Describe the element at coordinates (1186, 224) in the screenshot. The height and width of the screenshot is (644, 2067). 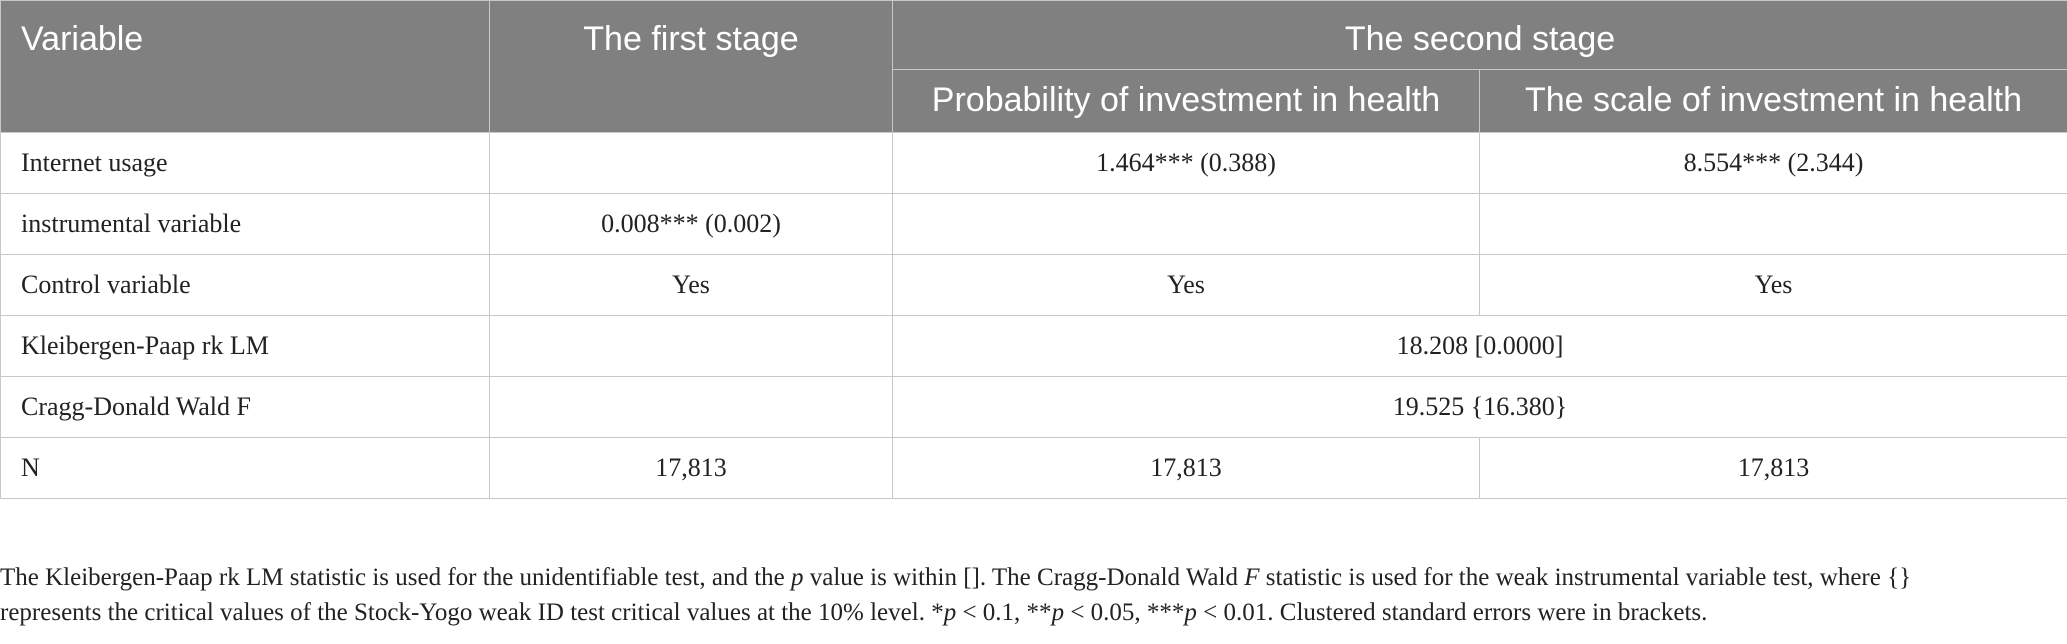
I see `cell-probability` at that location.